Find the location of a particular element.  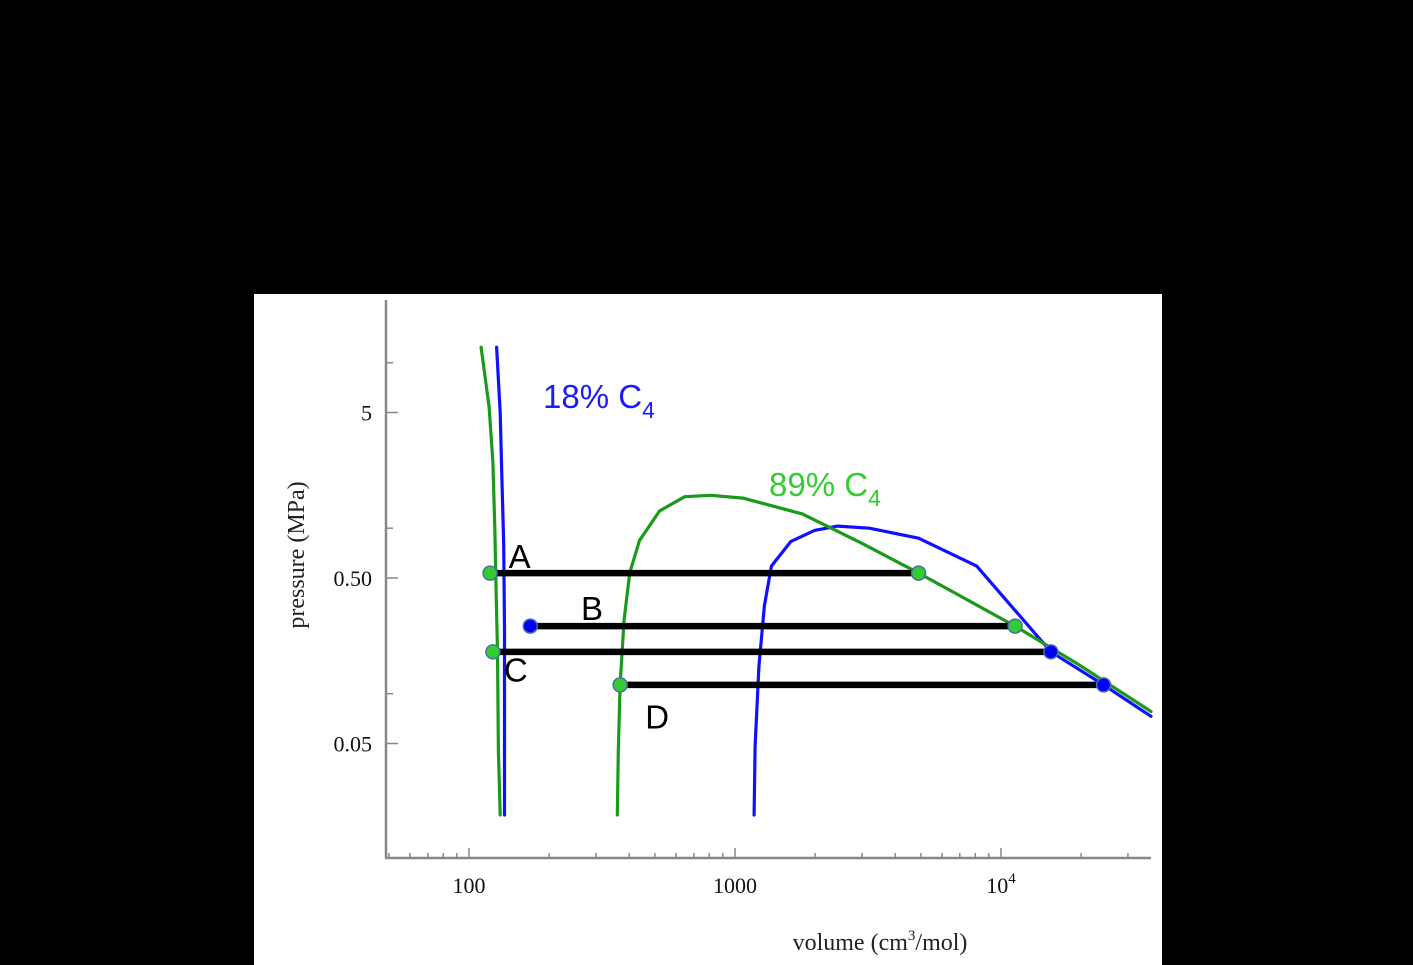

tie-line-label-D: D is located at coordinates (657, 716).